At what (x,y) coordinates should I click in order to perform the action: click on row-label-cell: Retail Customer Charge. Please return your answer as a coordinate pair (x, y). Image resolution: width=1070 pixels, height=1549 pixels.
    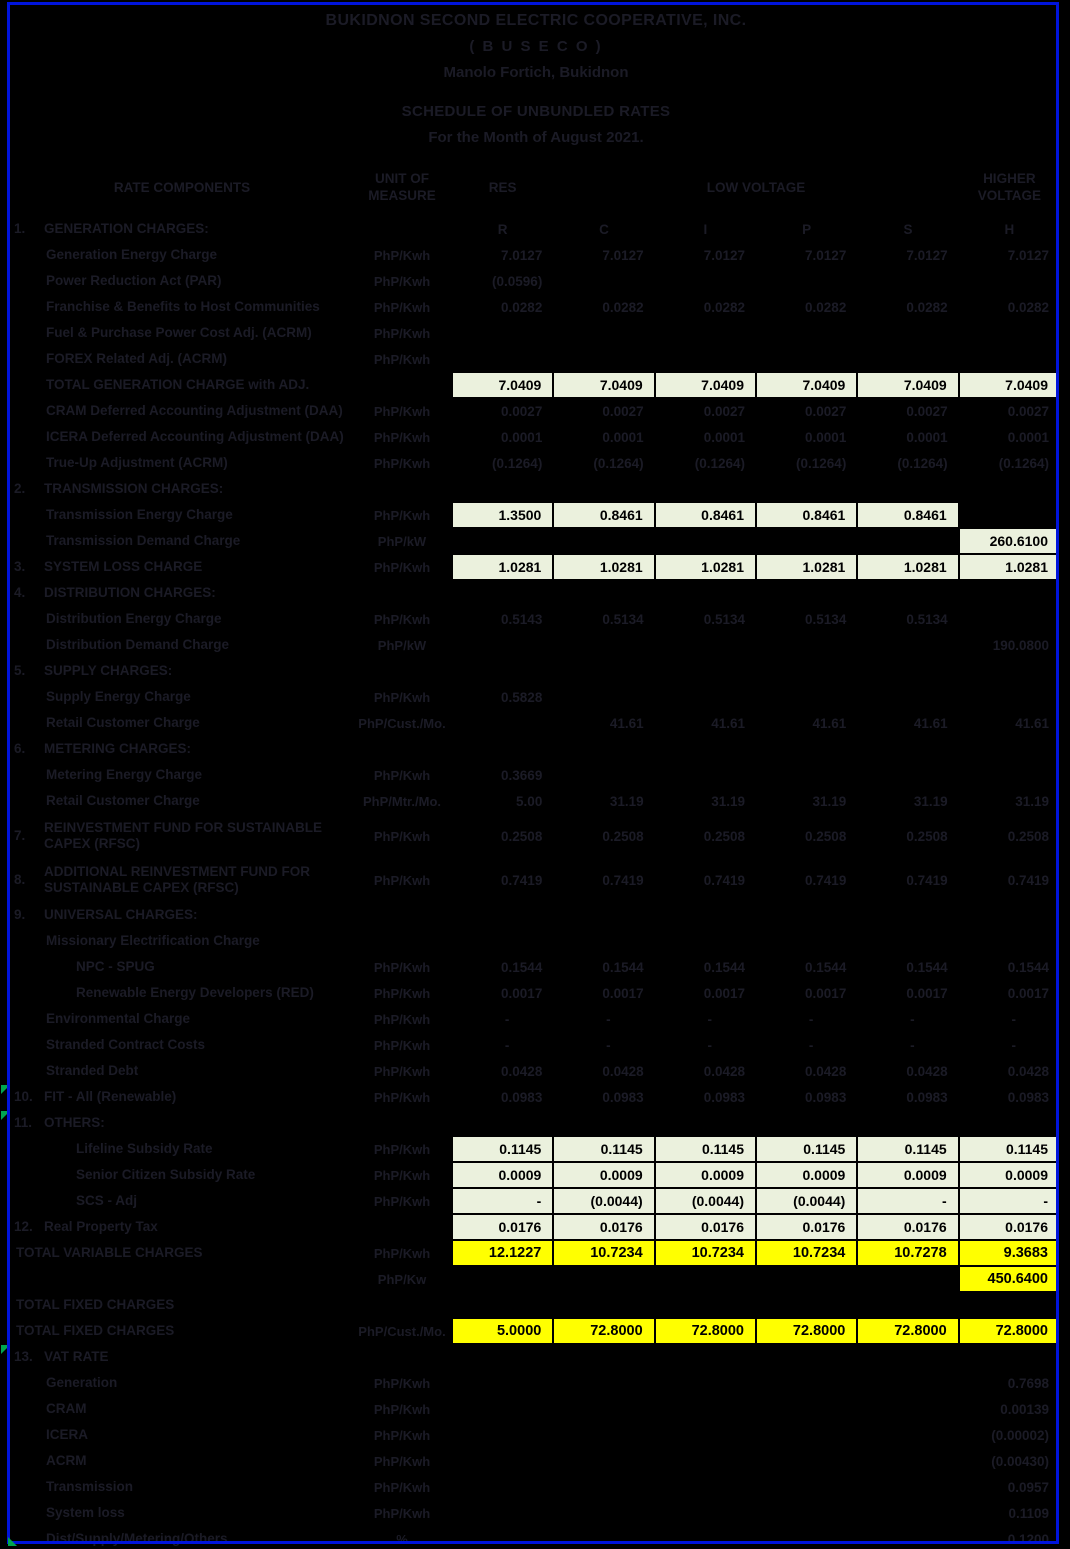
    Looking at the image, I should click on (182, 801).